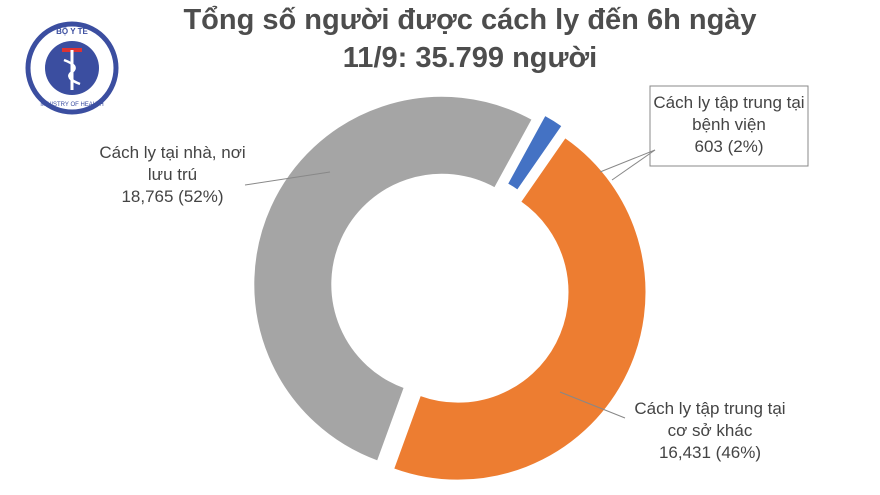  What do you see at coordinates (470, 20) in the screenshot?
I see `chart-title: Tổng số người được cách ly đến 6h ngày` at bounding box center [470, 20].